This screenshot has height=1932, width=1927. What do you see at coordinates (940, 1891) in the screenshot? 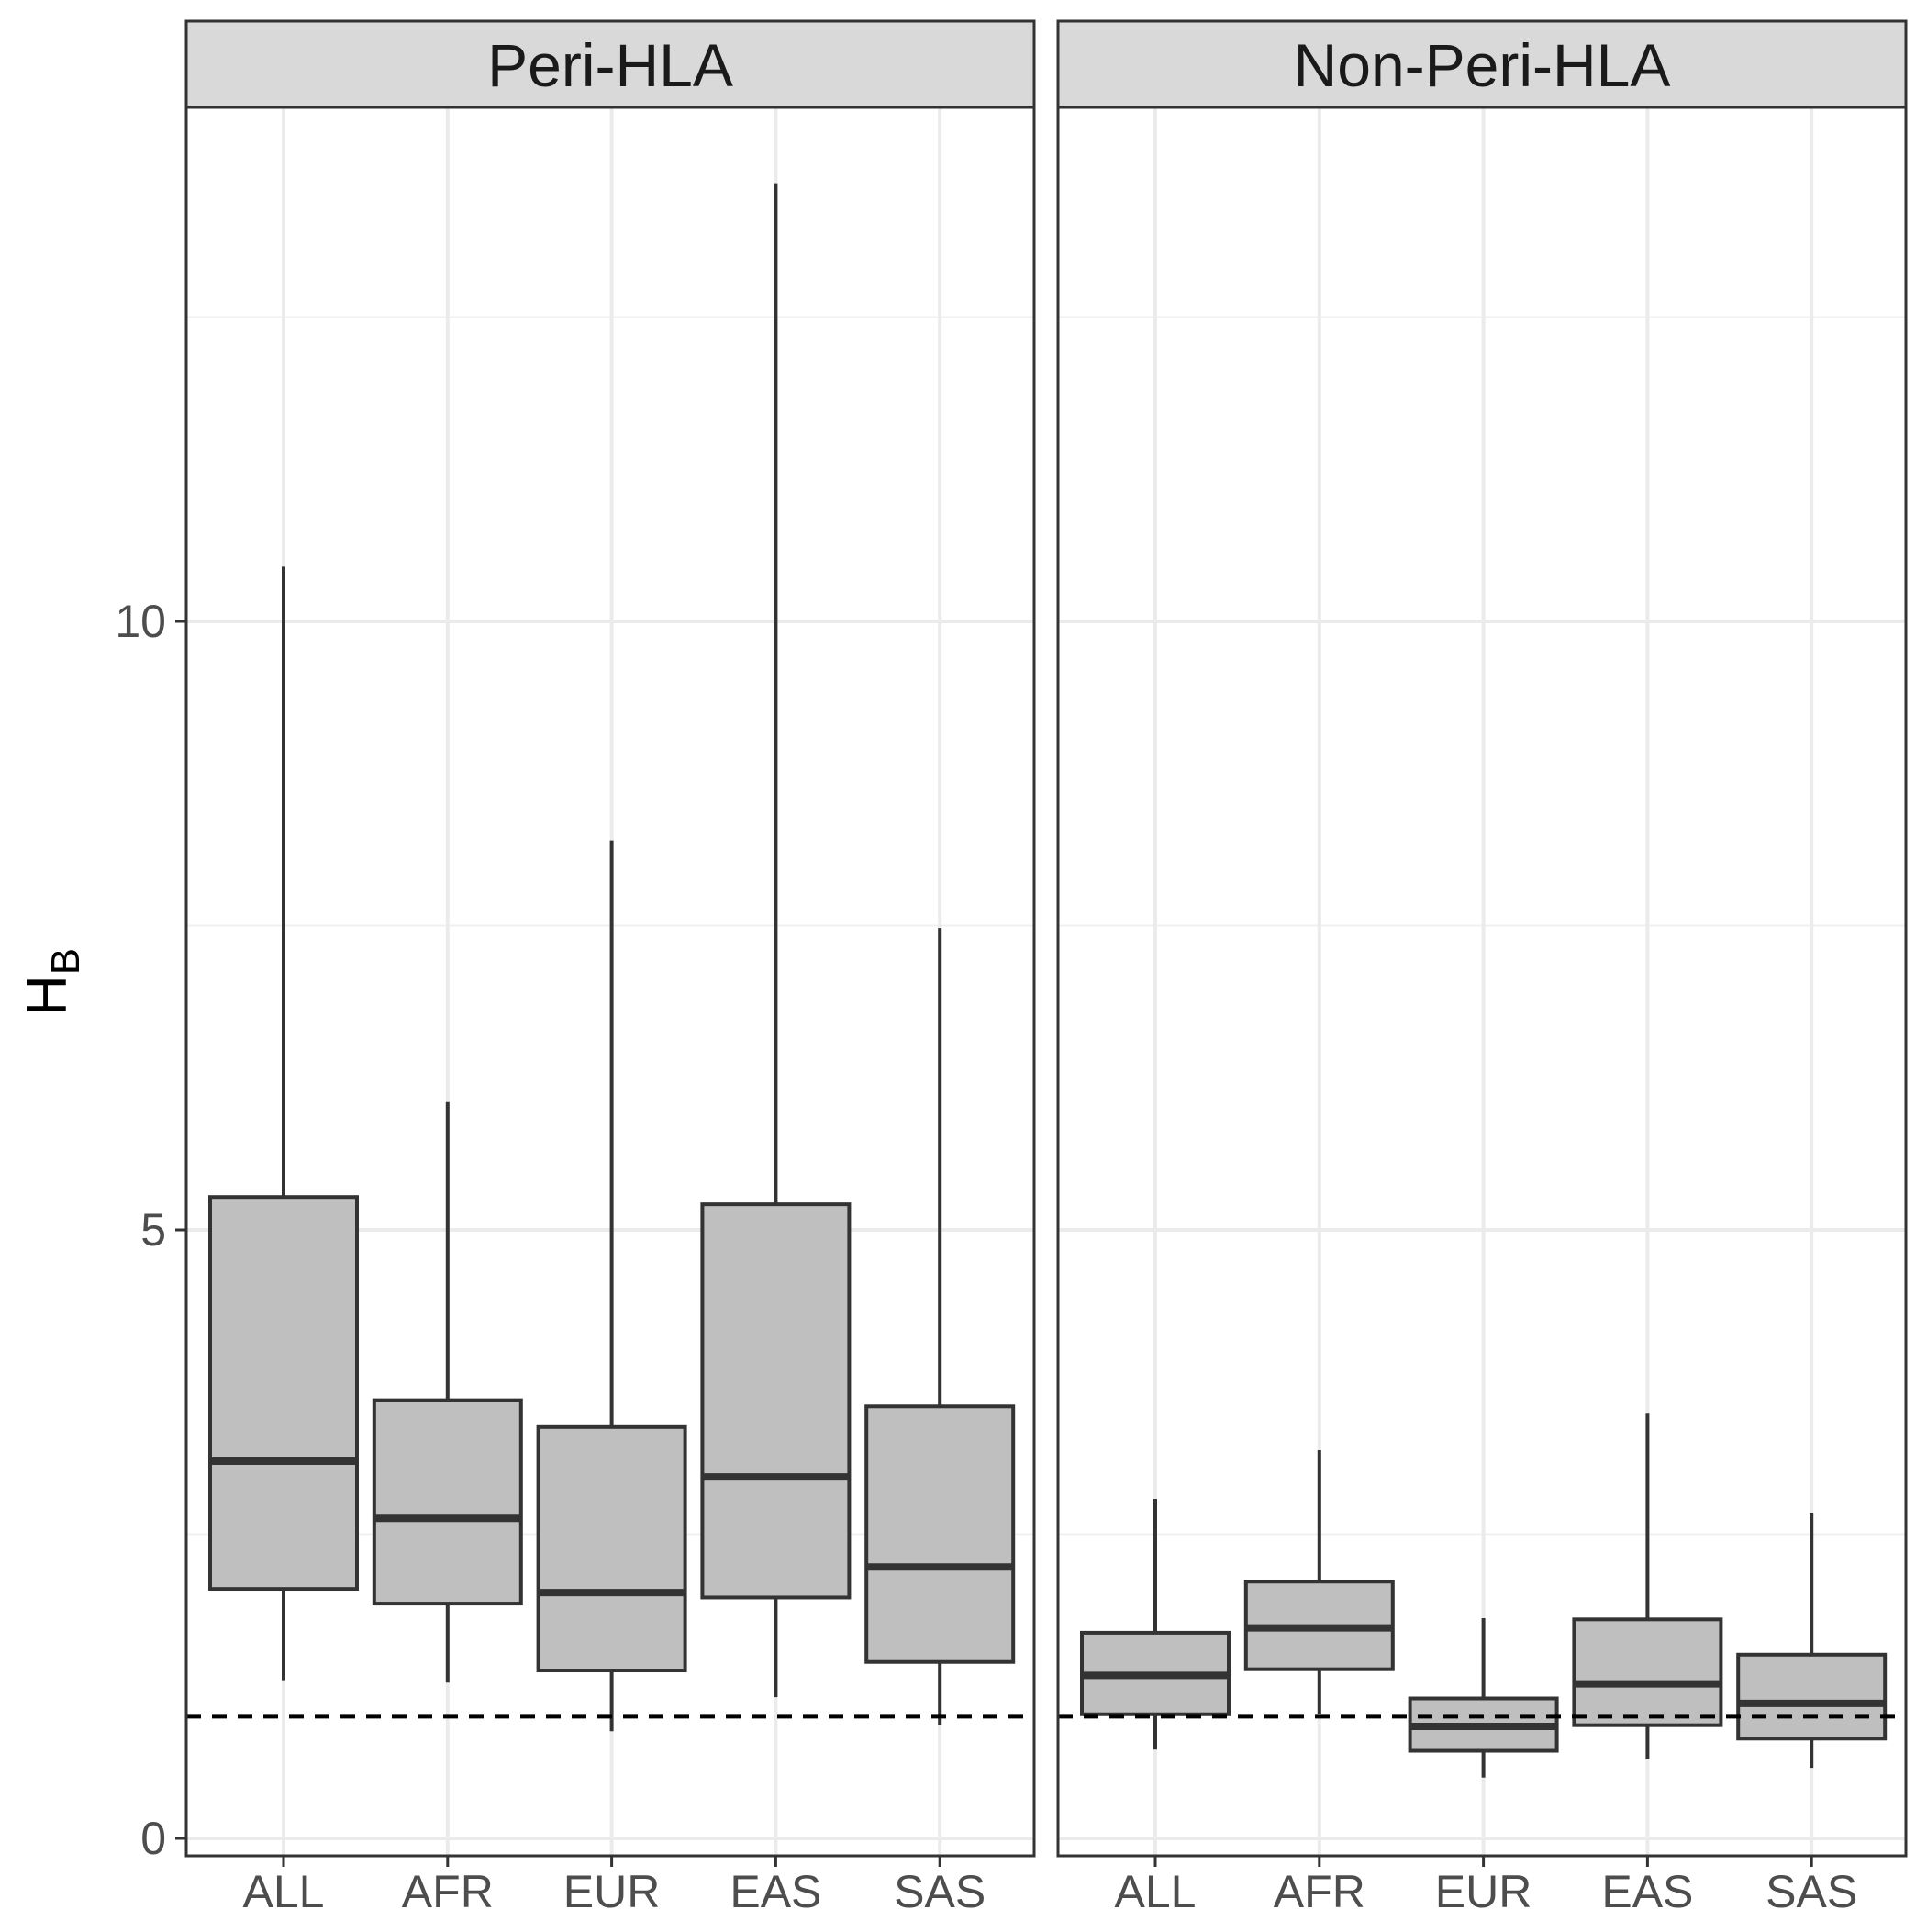
I see `x-tick-label-peri-hla-sas: SAS` at bounding box center [940, 1891].